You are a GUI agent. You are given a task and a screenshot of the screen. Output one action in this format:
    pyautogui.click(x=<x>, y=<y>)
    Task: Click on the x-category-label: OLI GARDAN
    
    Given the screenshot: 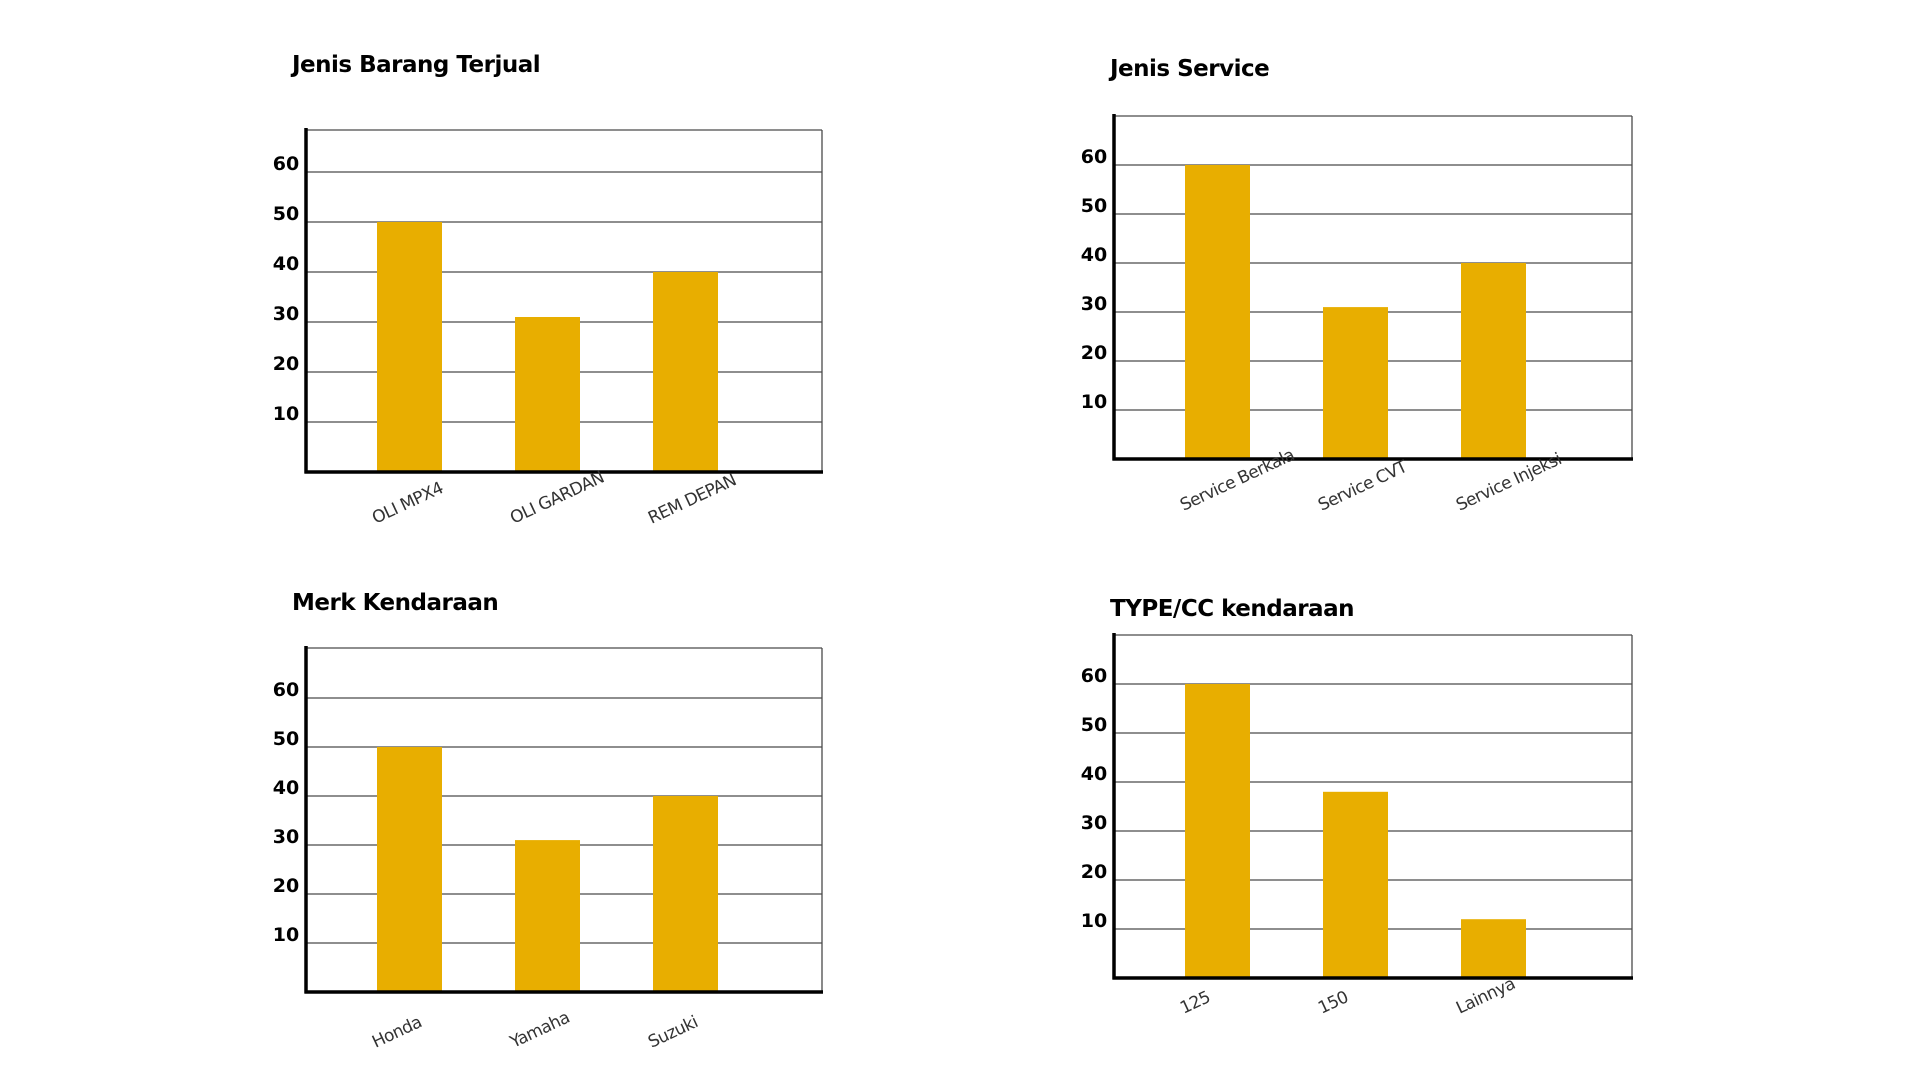 What is the action you would take?
    pyautogui.click(x=557, y=498)
    